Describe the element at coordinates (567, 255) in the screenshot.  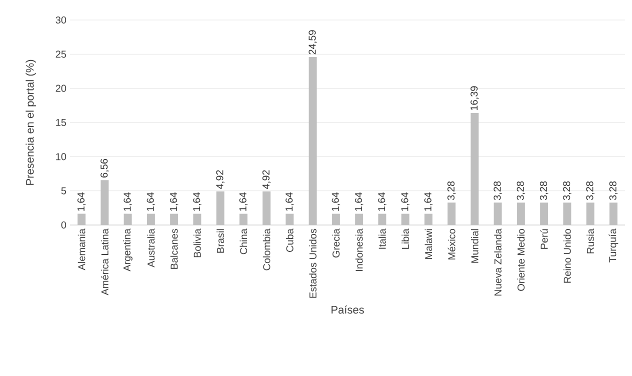
I see `x-tick-label: Reino Unido` at that location.